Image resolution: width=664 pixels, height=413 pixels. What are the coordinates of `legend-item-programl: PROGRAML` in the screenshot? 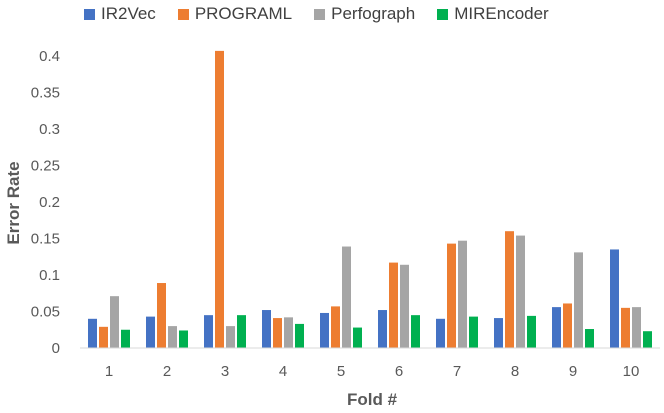 It's located at (235, 14).